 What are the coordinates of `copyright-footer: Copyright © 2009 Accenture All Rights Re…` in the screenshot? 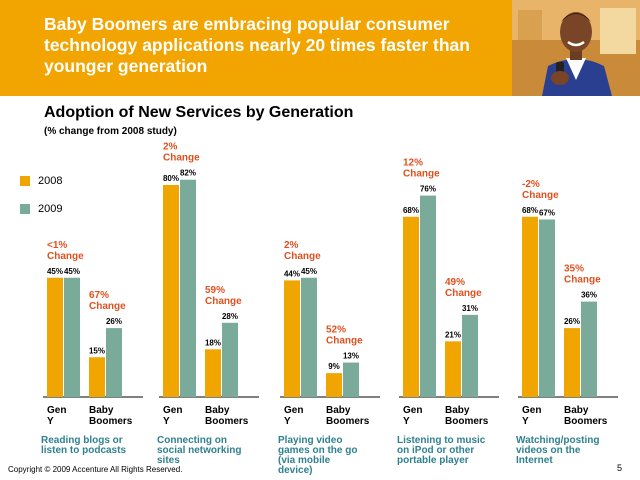 It's located at (95, 469).